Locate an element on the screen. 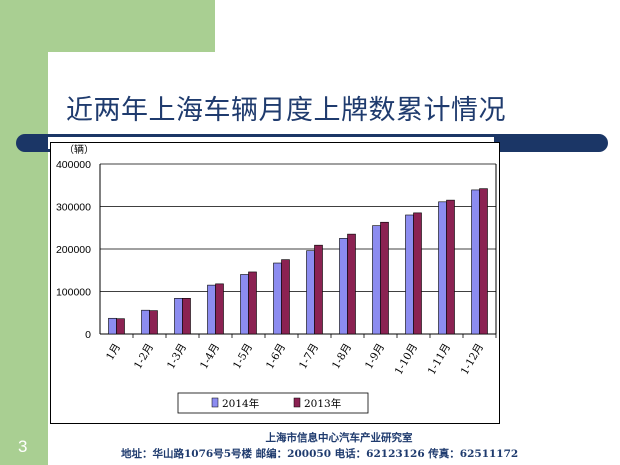  footer-organization: 上海市信息中心汽车产业研究室 is located at coordinates (310, 437).